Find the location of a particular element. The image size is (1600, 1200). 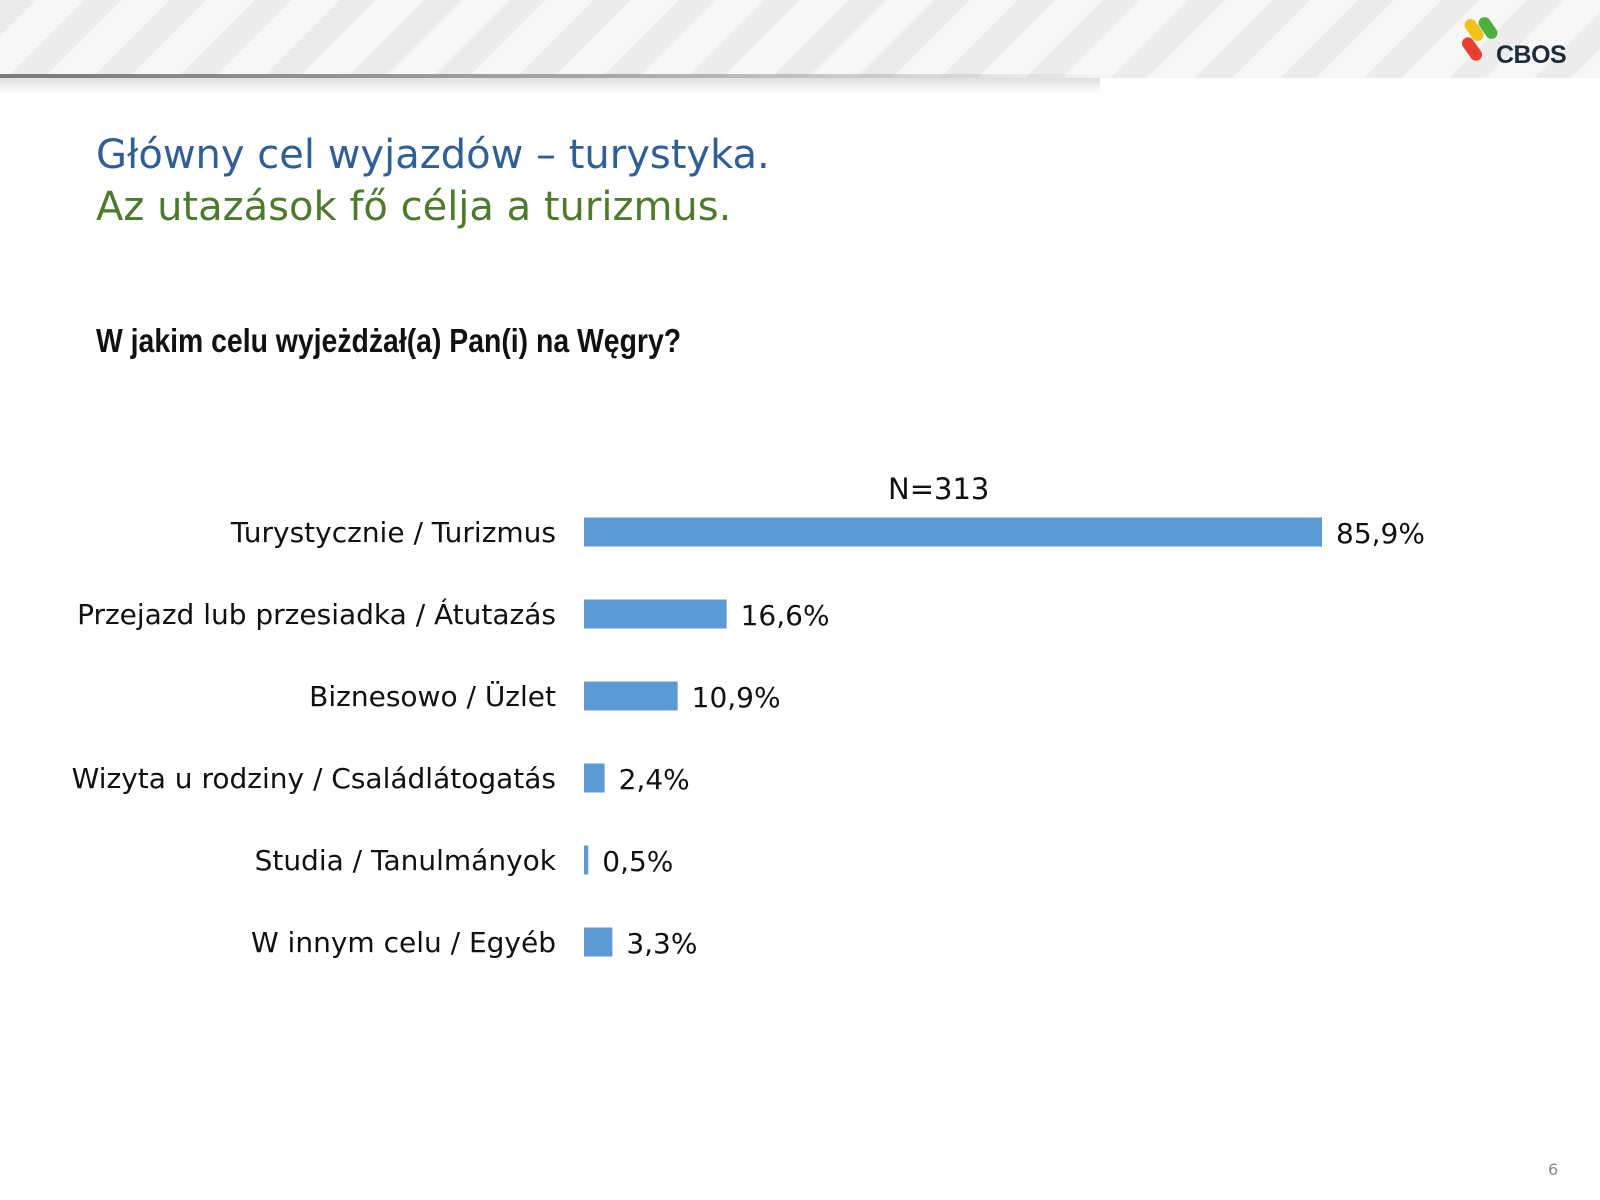

header-shadow is located at coordinates (550, 86).